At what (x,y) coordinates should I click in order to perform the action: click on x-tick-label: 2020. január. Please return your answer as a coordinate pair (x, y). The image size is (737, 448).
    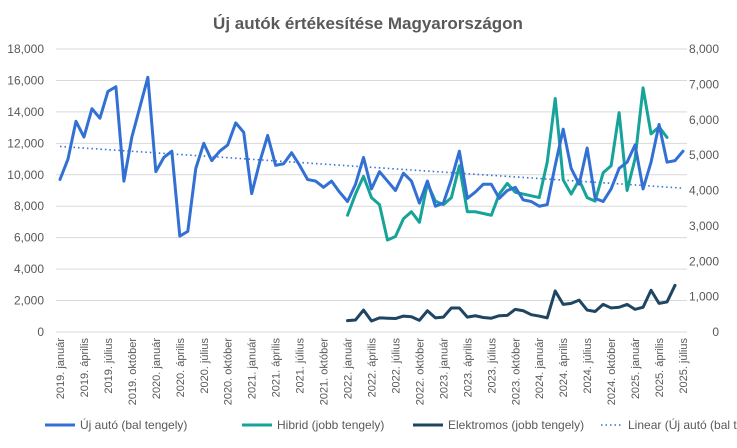
    Looking at the image, I should click on (157, 368).